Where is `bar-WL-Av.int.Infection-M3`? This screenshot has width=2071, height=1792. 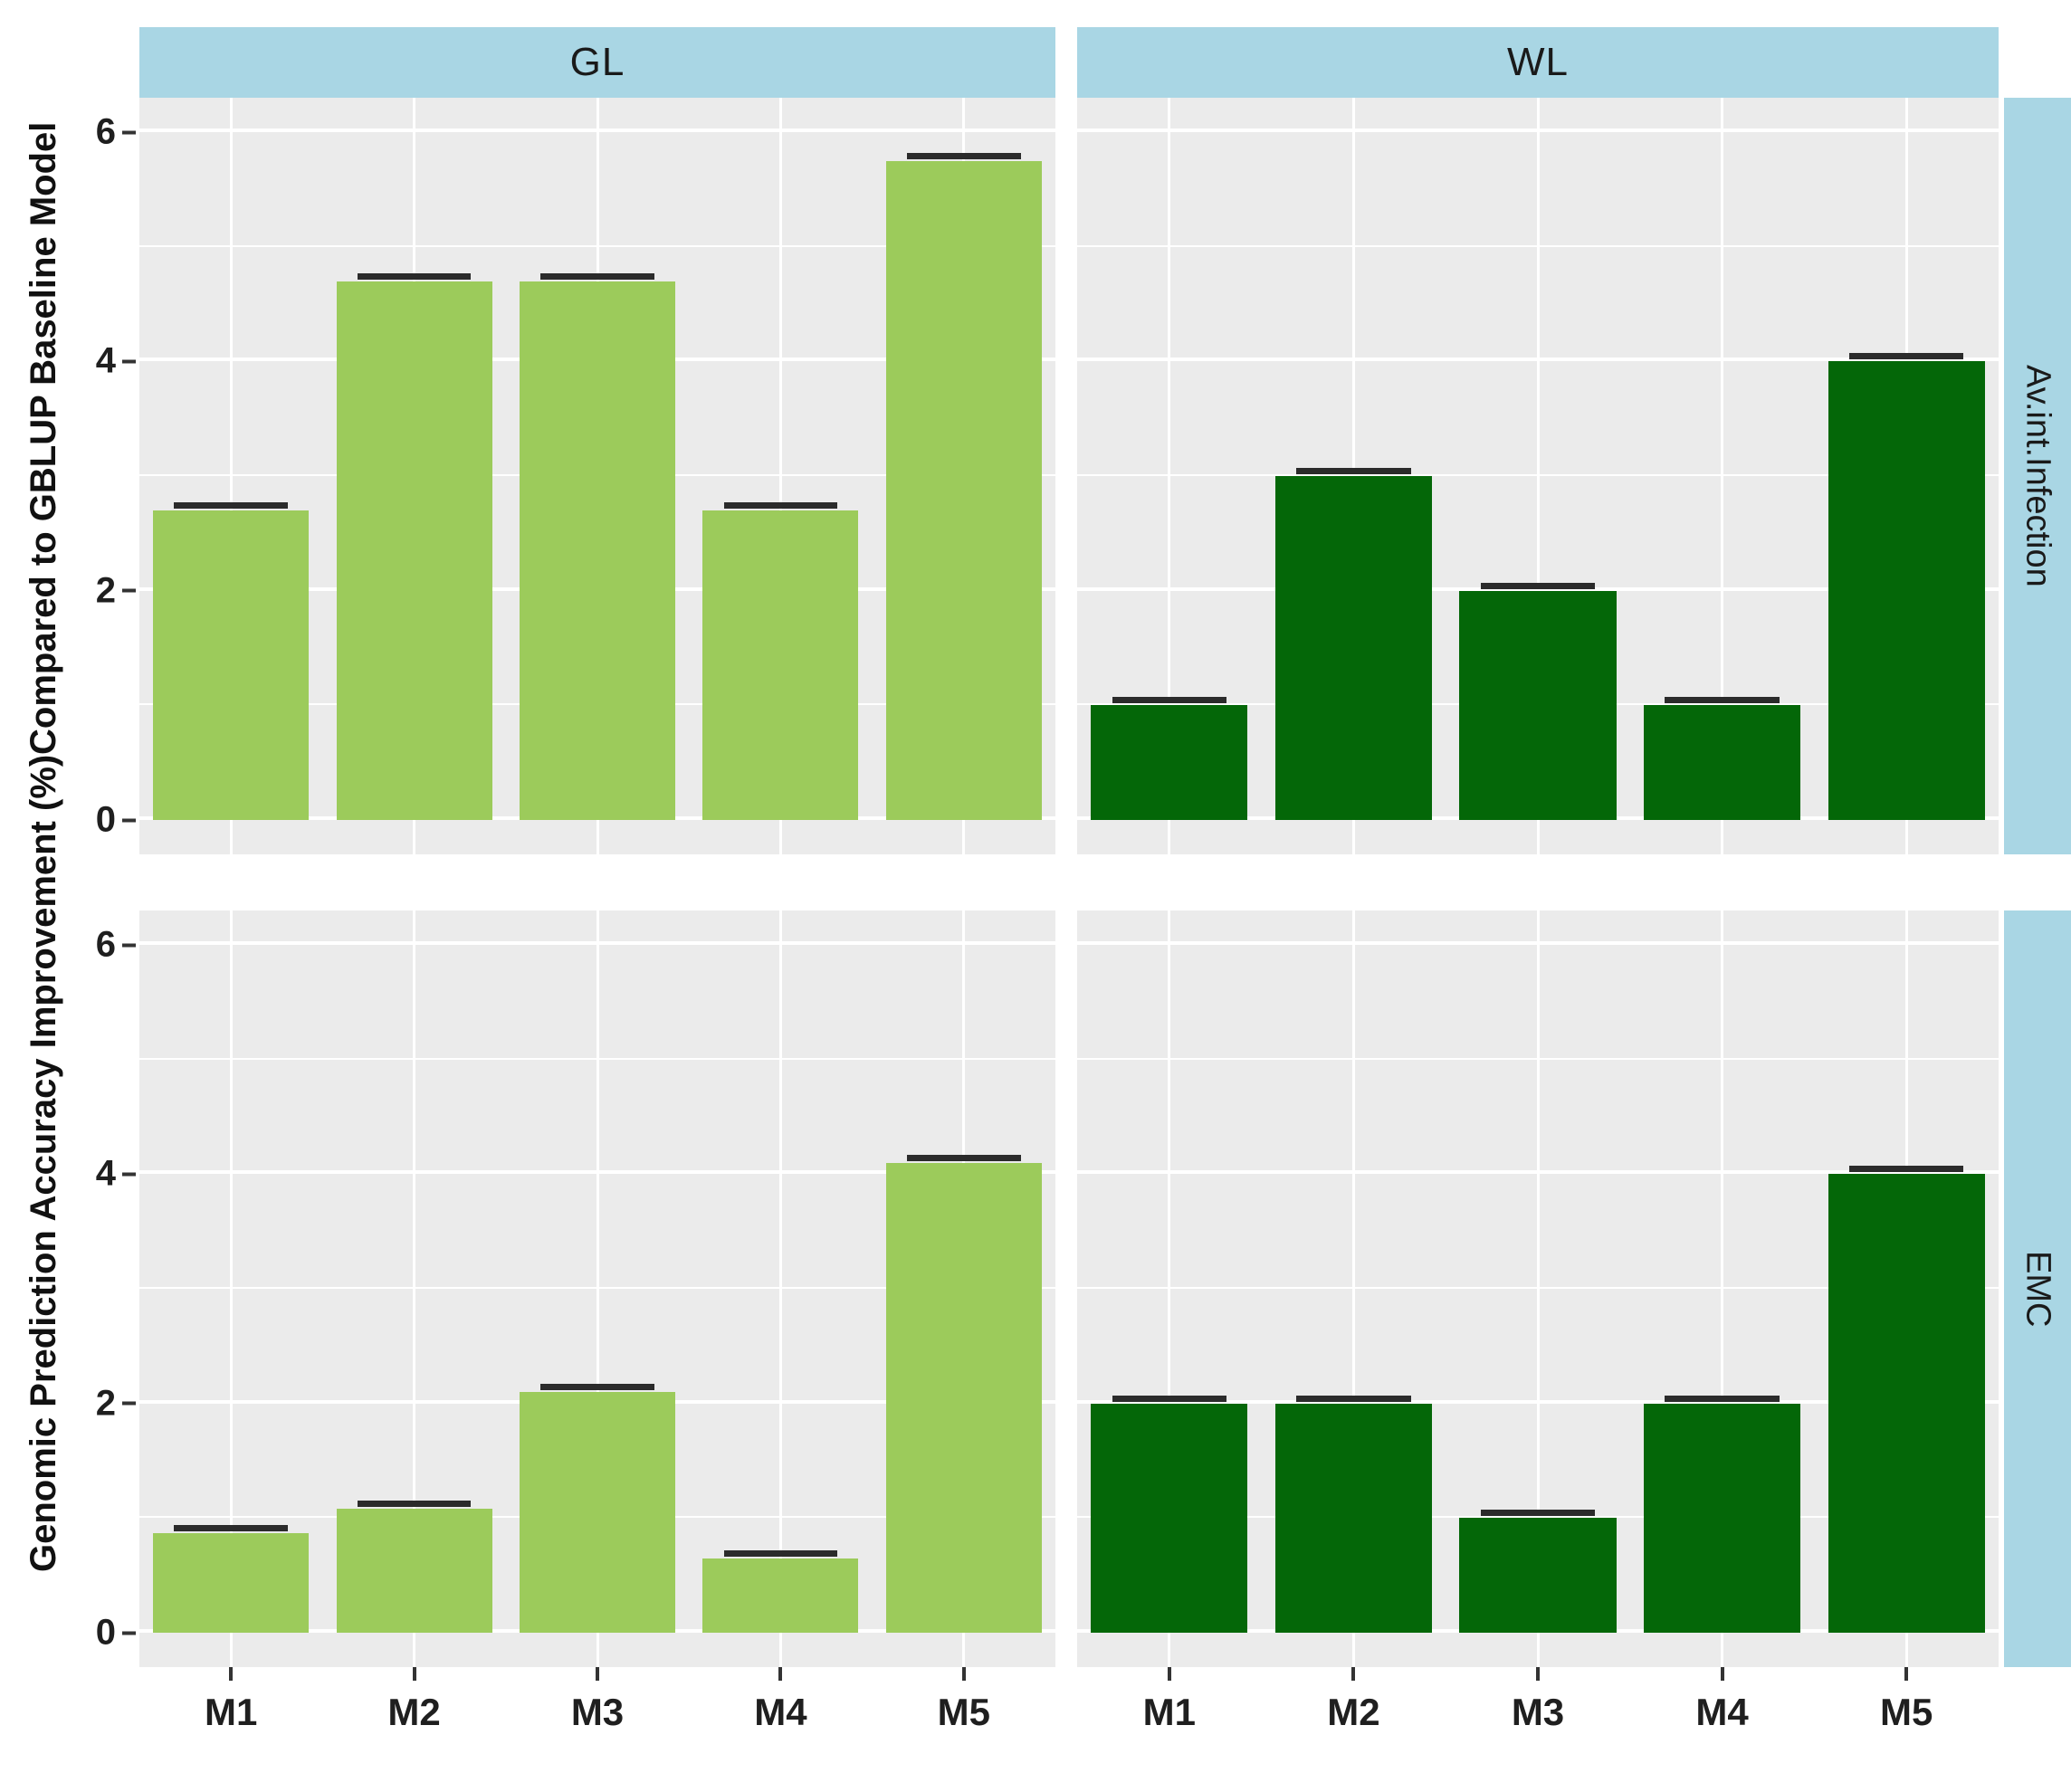
bar-WL-Av.int.Infection-M3 is located at coordinates (1538, 705).